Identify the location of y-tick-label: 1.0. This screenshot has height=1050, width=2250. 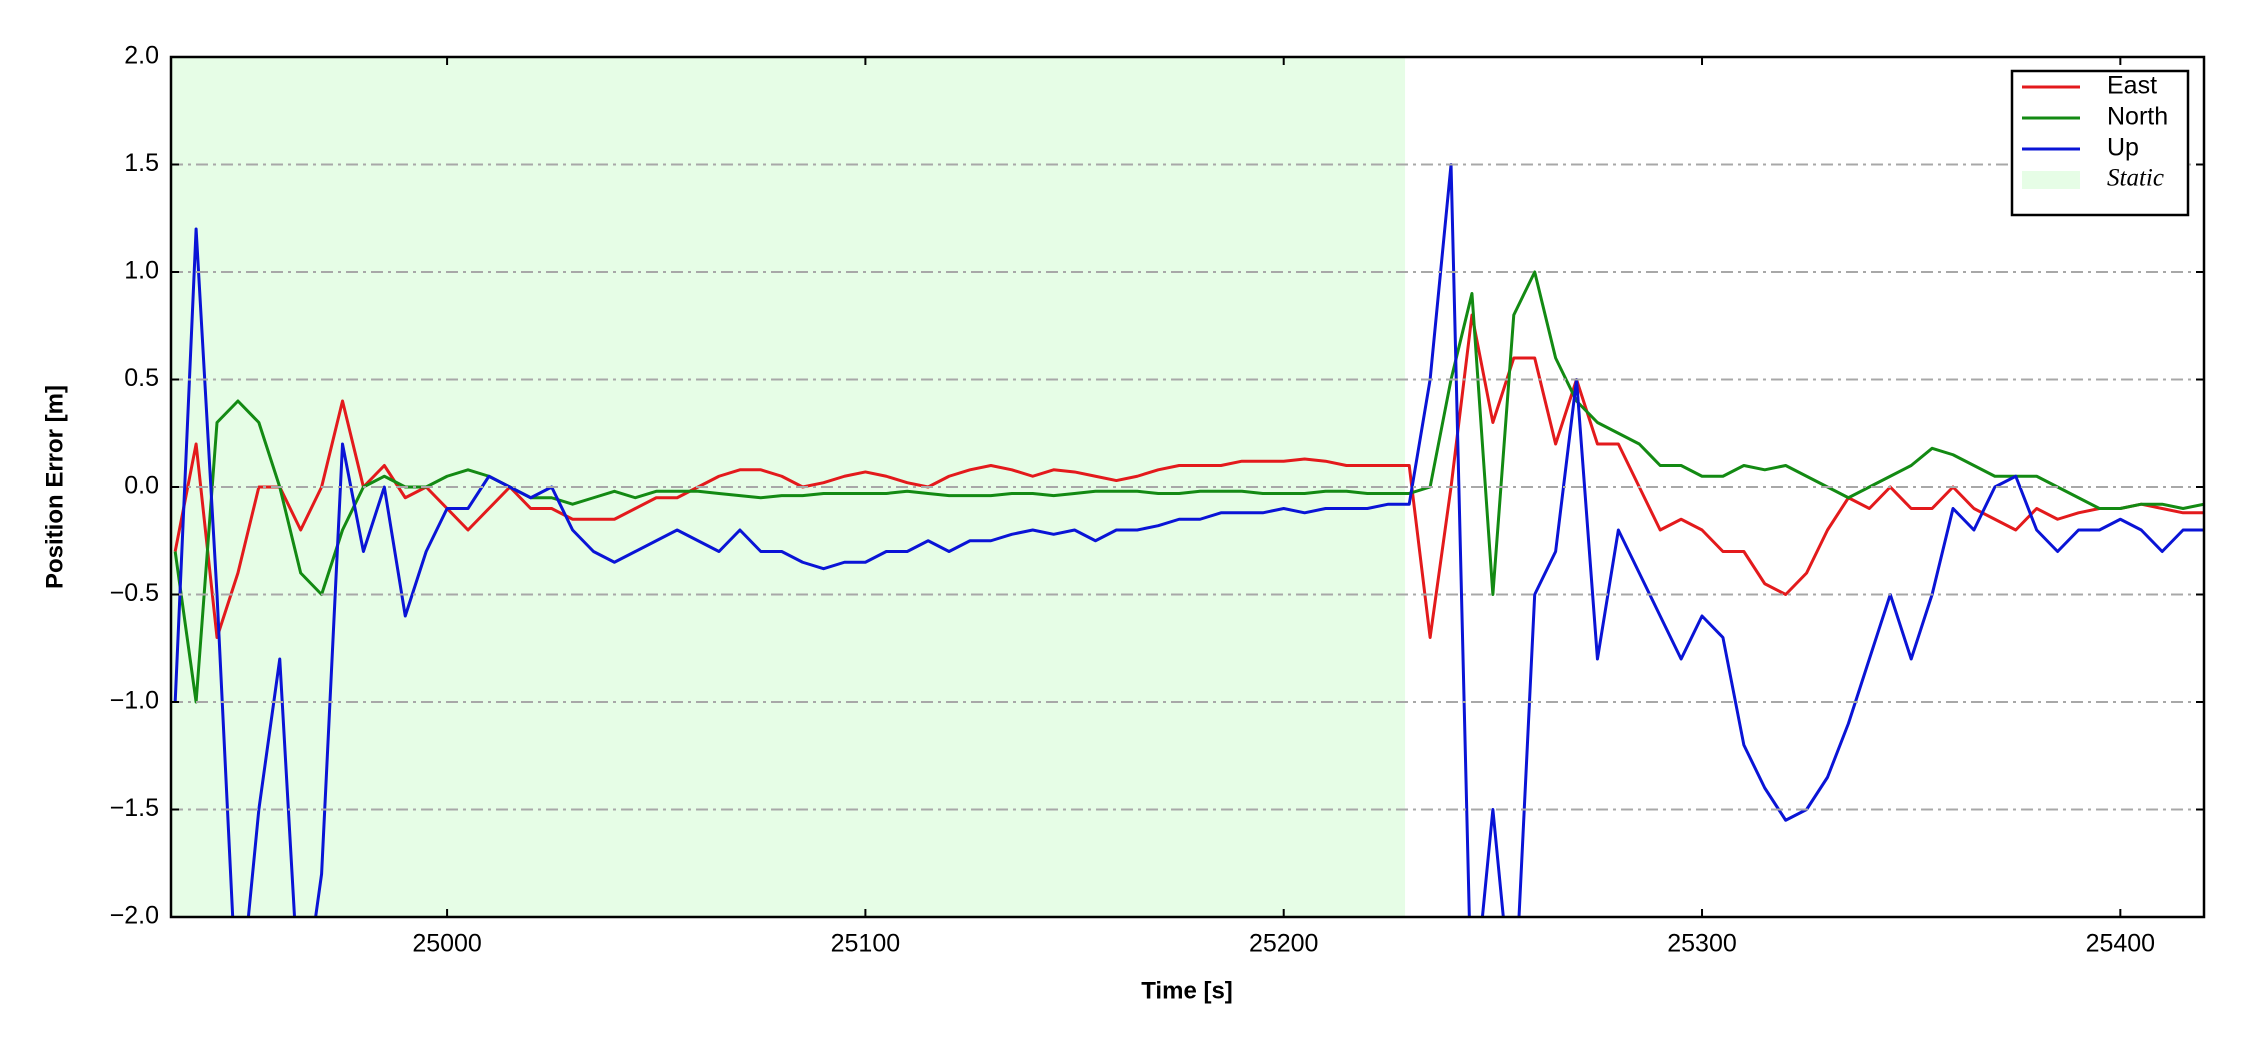
(141, 271).